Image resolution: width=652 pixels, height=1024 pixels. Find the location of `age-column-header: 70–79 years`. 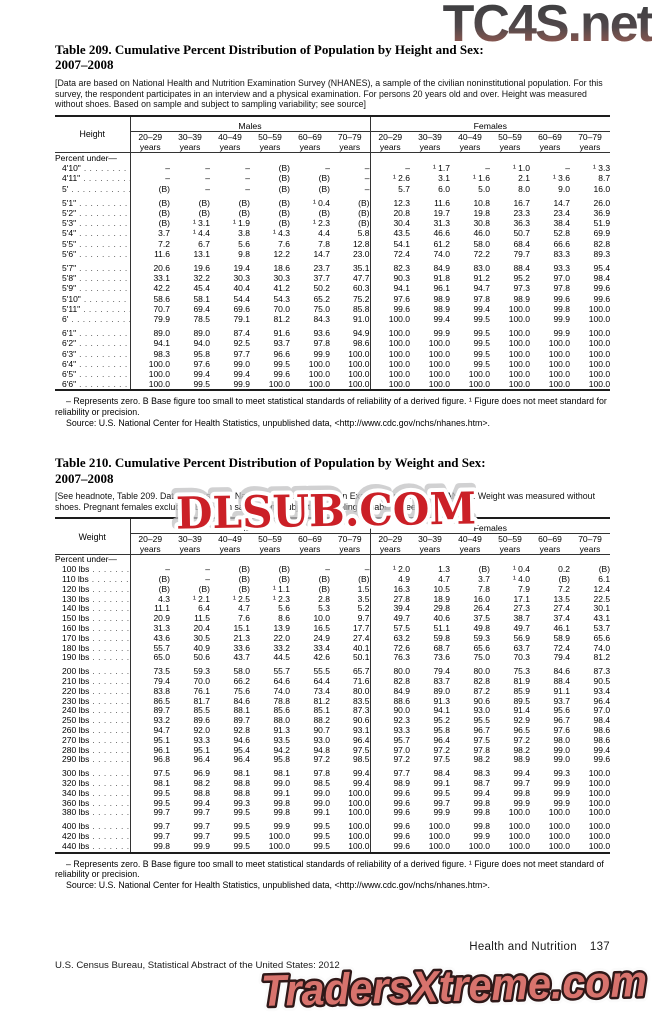

age-column-header: 70–79 years is located at coordinates (590, 544).